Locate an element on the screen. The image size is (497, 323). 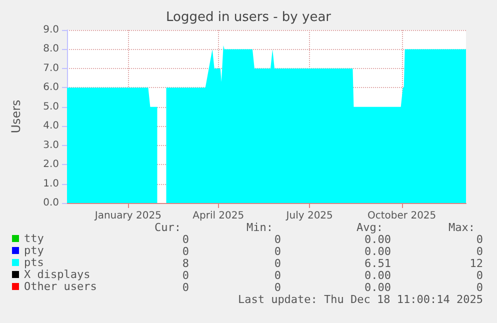
x-tick-label: July 2025 is located at coordinates (309, 216).